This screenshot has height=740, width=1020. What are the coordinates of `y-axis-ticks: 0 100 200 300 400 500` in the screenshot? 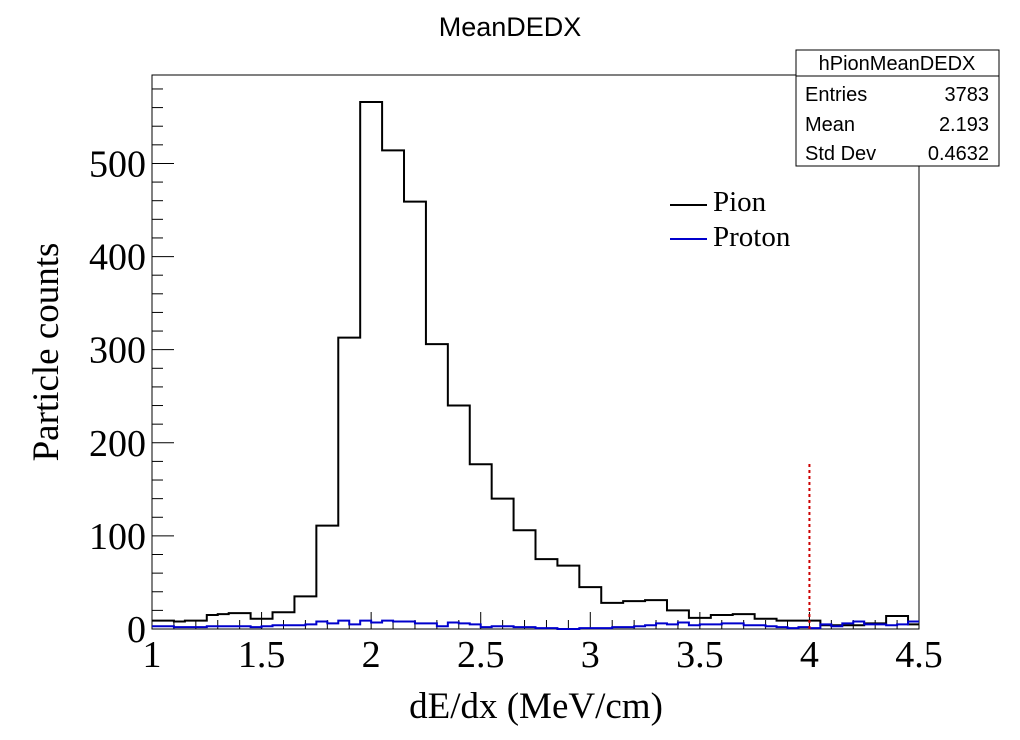 It's located at (131, 369).